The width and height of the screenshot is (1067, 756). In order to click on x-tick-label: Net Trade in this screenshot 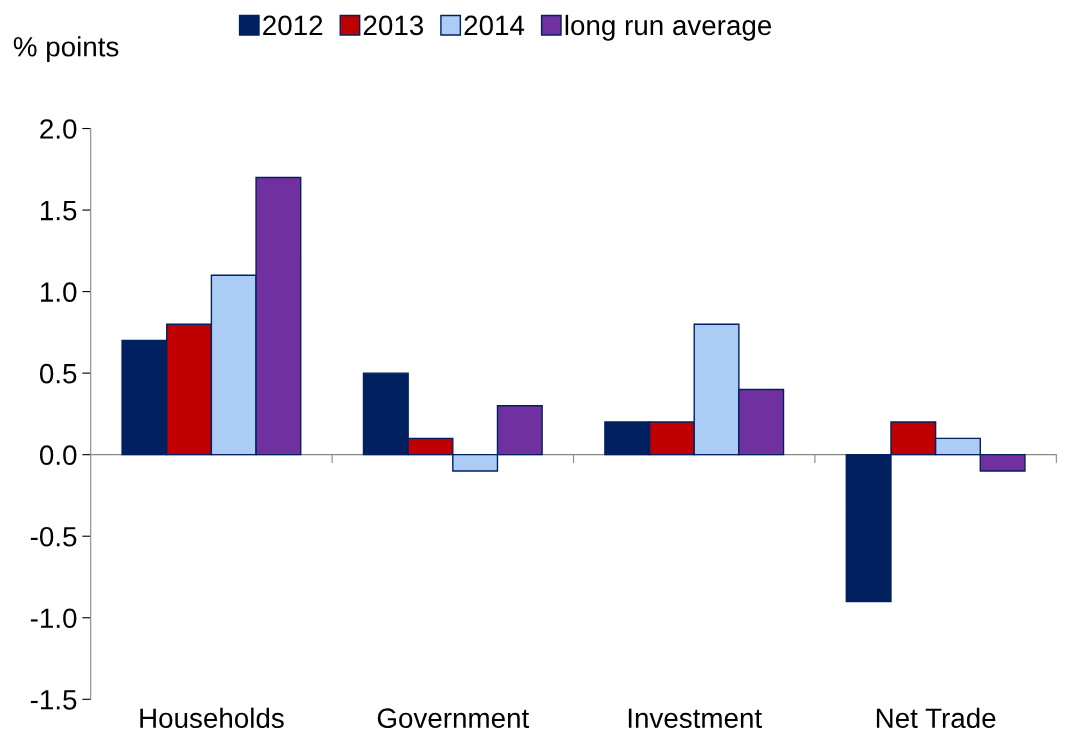, I will do `click(936, 718)`.